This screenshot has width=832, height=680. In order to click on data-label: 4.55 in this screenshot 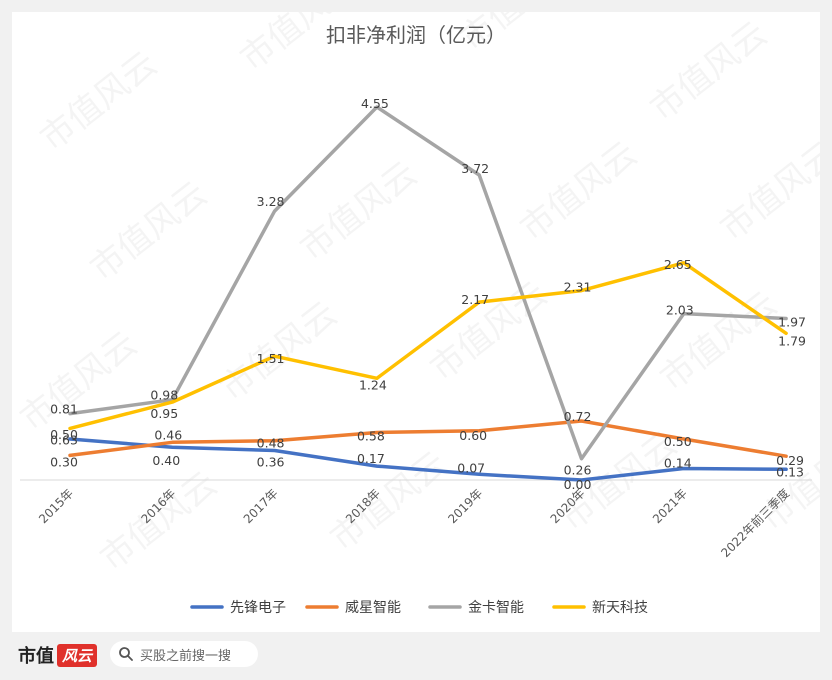, I will do `click(375, 103)`.